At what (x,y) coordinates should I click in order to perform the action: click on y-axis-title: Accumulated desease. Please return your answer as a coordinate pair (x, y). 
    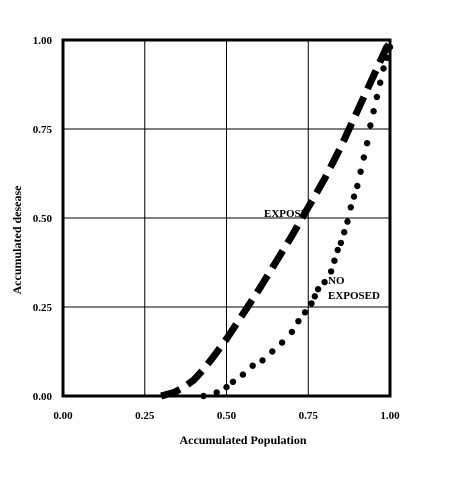
    Looking at the image, I should click on (17, 240).